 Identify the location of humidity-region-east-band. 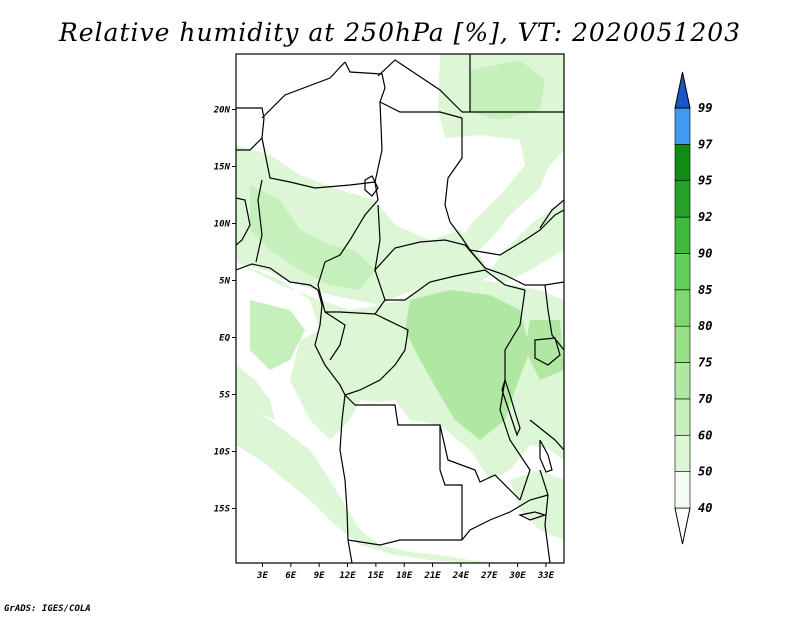
(527, 242).